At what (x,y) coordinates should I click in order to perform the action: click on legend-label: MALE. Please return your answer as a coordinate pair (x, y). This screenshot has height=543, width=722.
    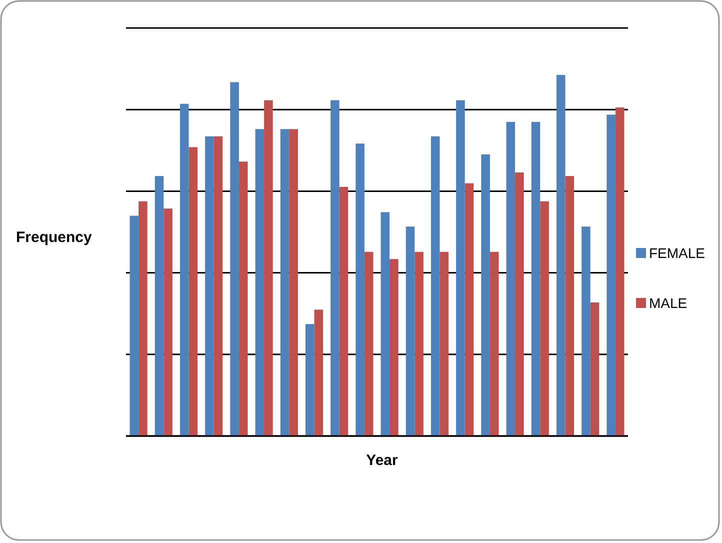
    Looking at the image, I should click on (668, 303).